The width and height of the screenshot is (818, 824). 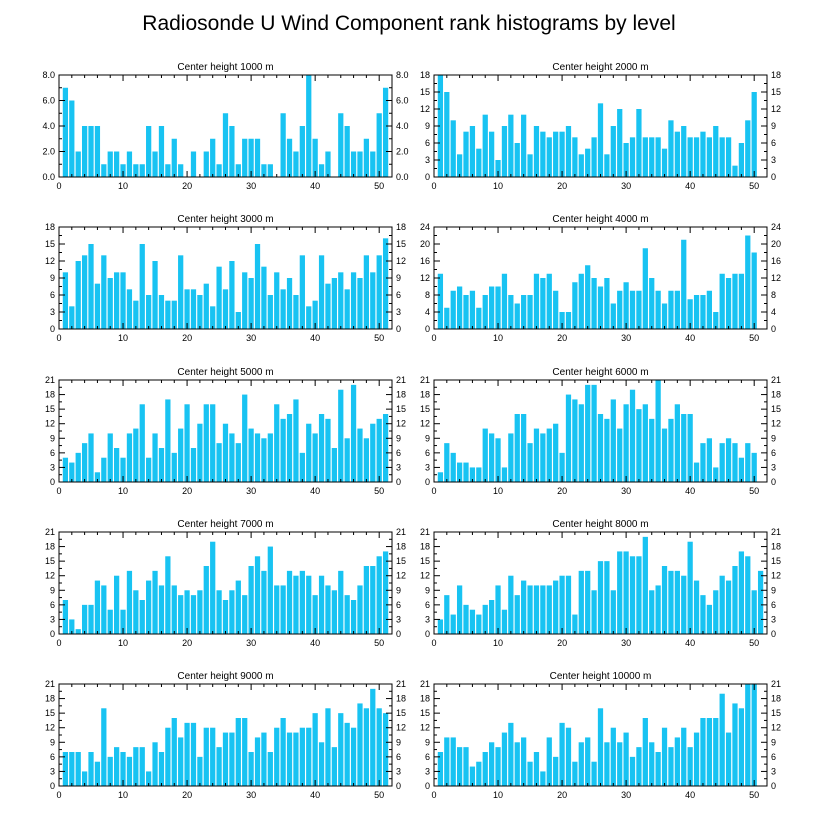 I want to click on panel-title: Center height 9000 m, so click(x=225, y=676).